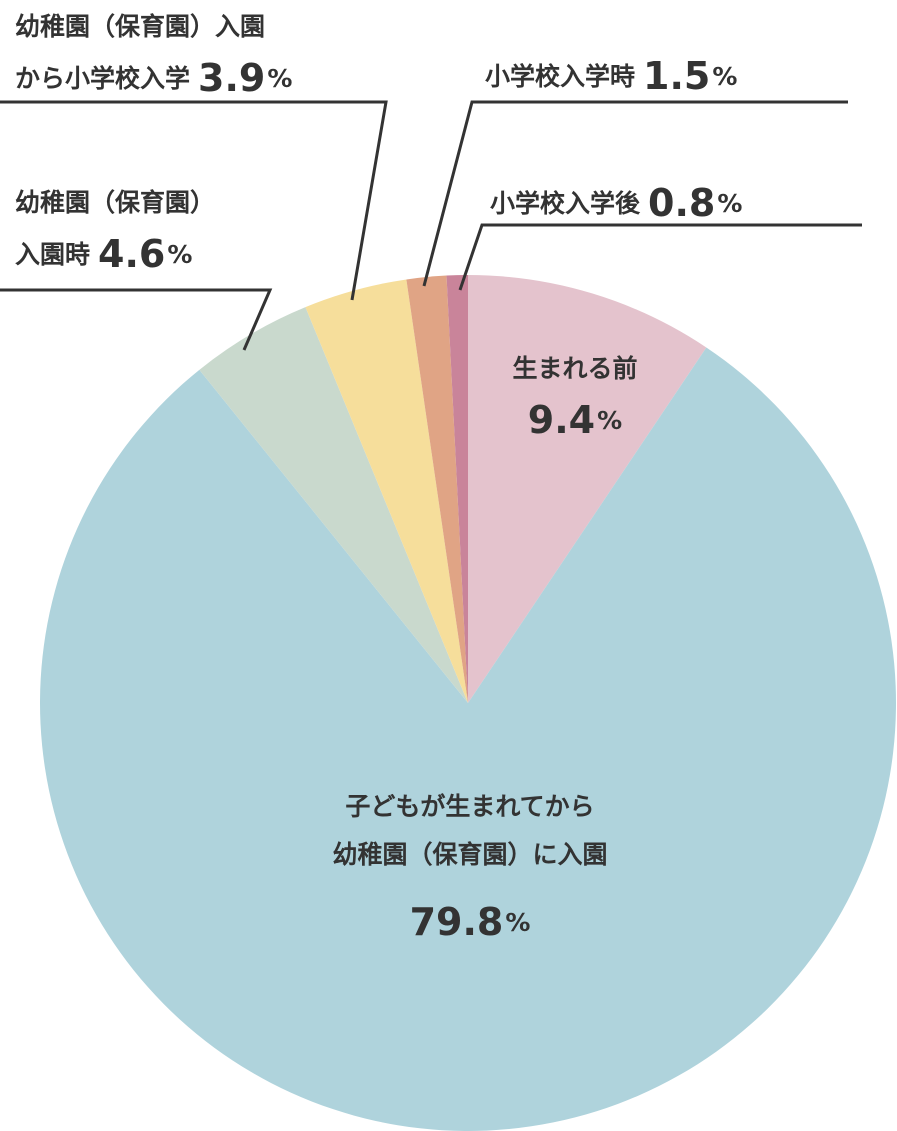 The height and width of the screenshot is (1131, 897). I want to click on slice-label-text: 子どもが生まれてから, so click(469, 806).